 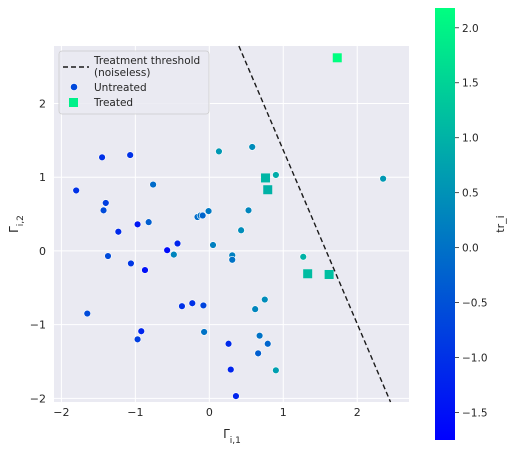 I want to click on y-tick-label: −1, so click(x=38, y=325).